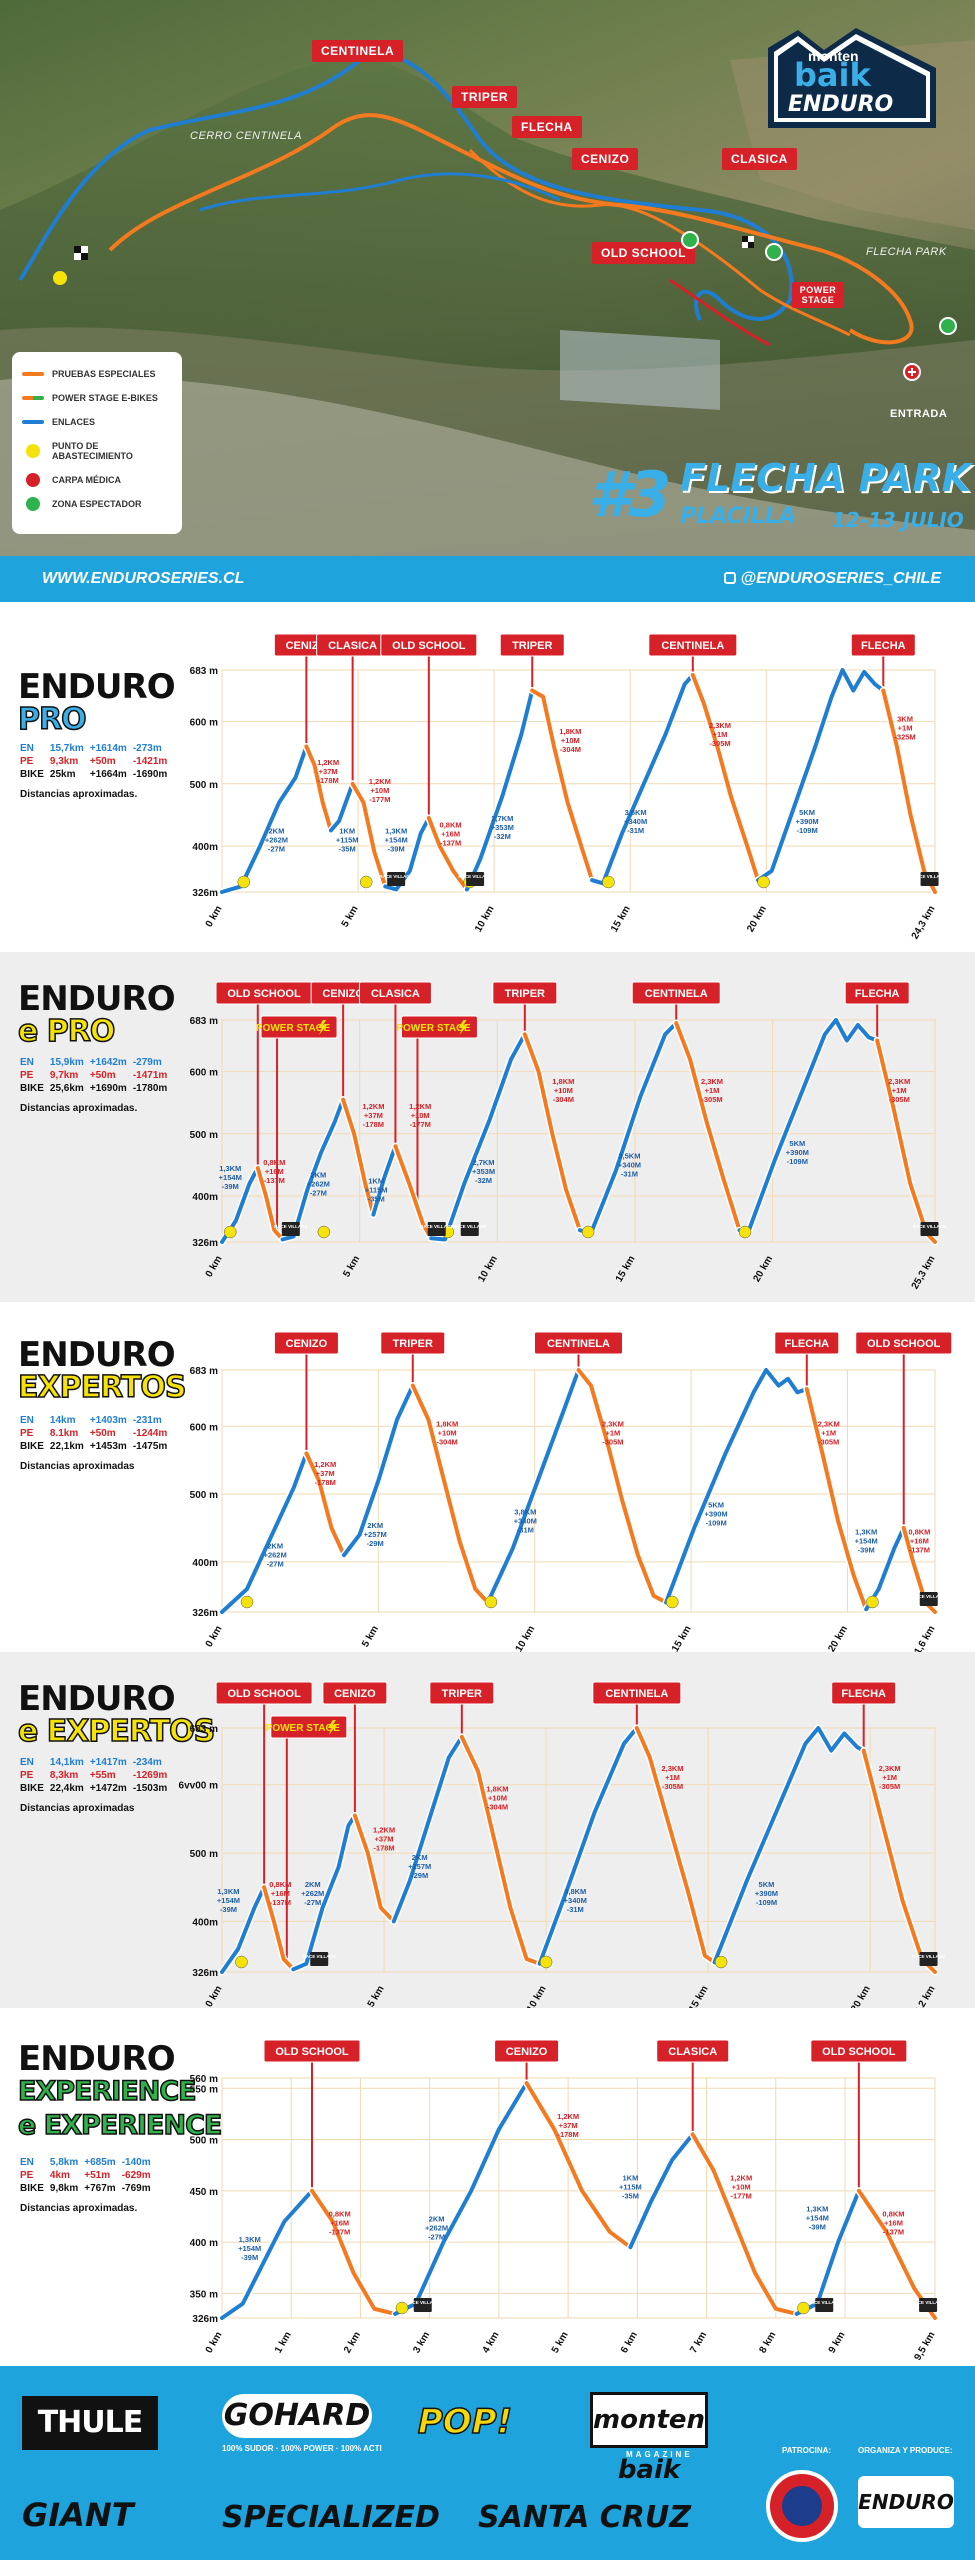  Describe the element at coordinates (802, 2506) in the screenshot. I see `federation-logo` at that location.